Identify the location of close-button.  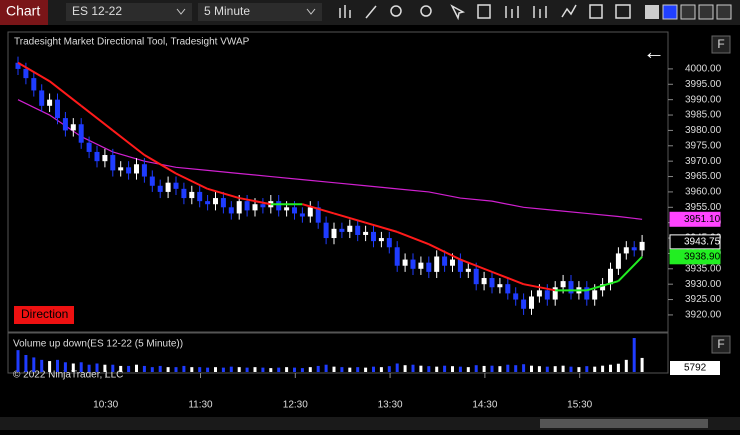
(724, 12).